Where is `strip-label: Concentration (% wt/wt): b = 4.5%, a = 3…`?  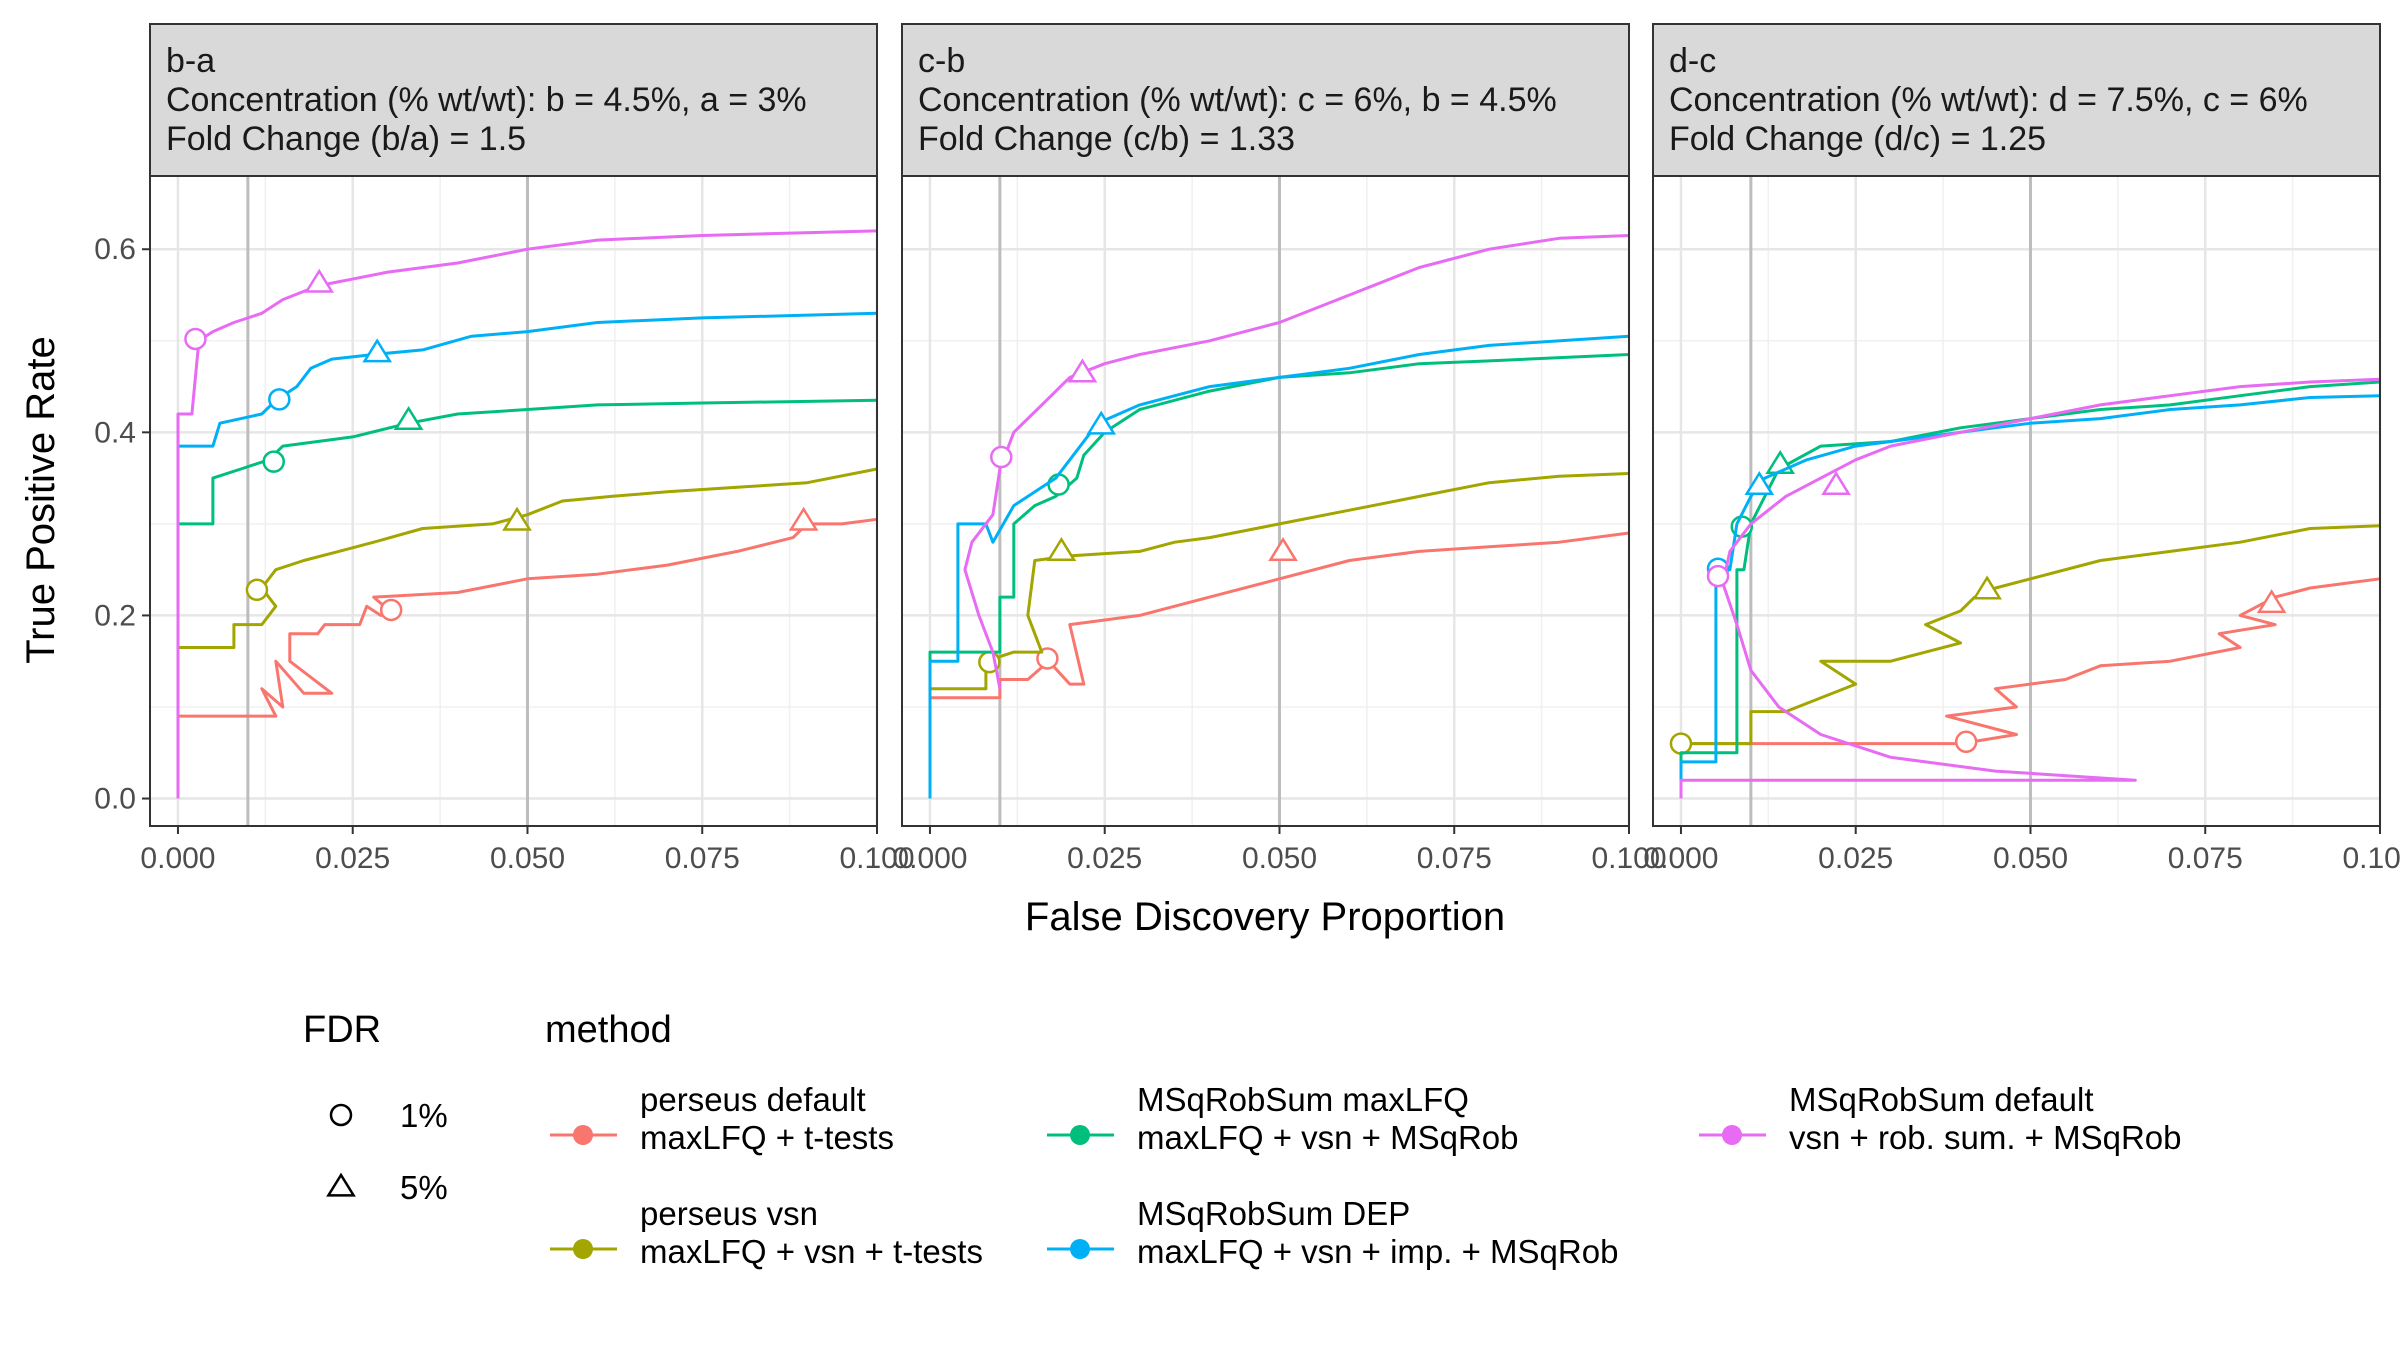 strip-label: Concentration (% wt/wt): b = 4.5%, a = 3… is located at coordinates (486, 100).